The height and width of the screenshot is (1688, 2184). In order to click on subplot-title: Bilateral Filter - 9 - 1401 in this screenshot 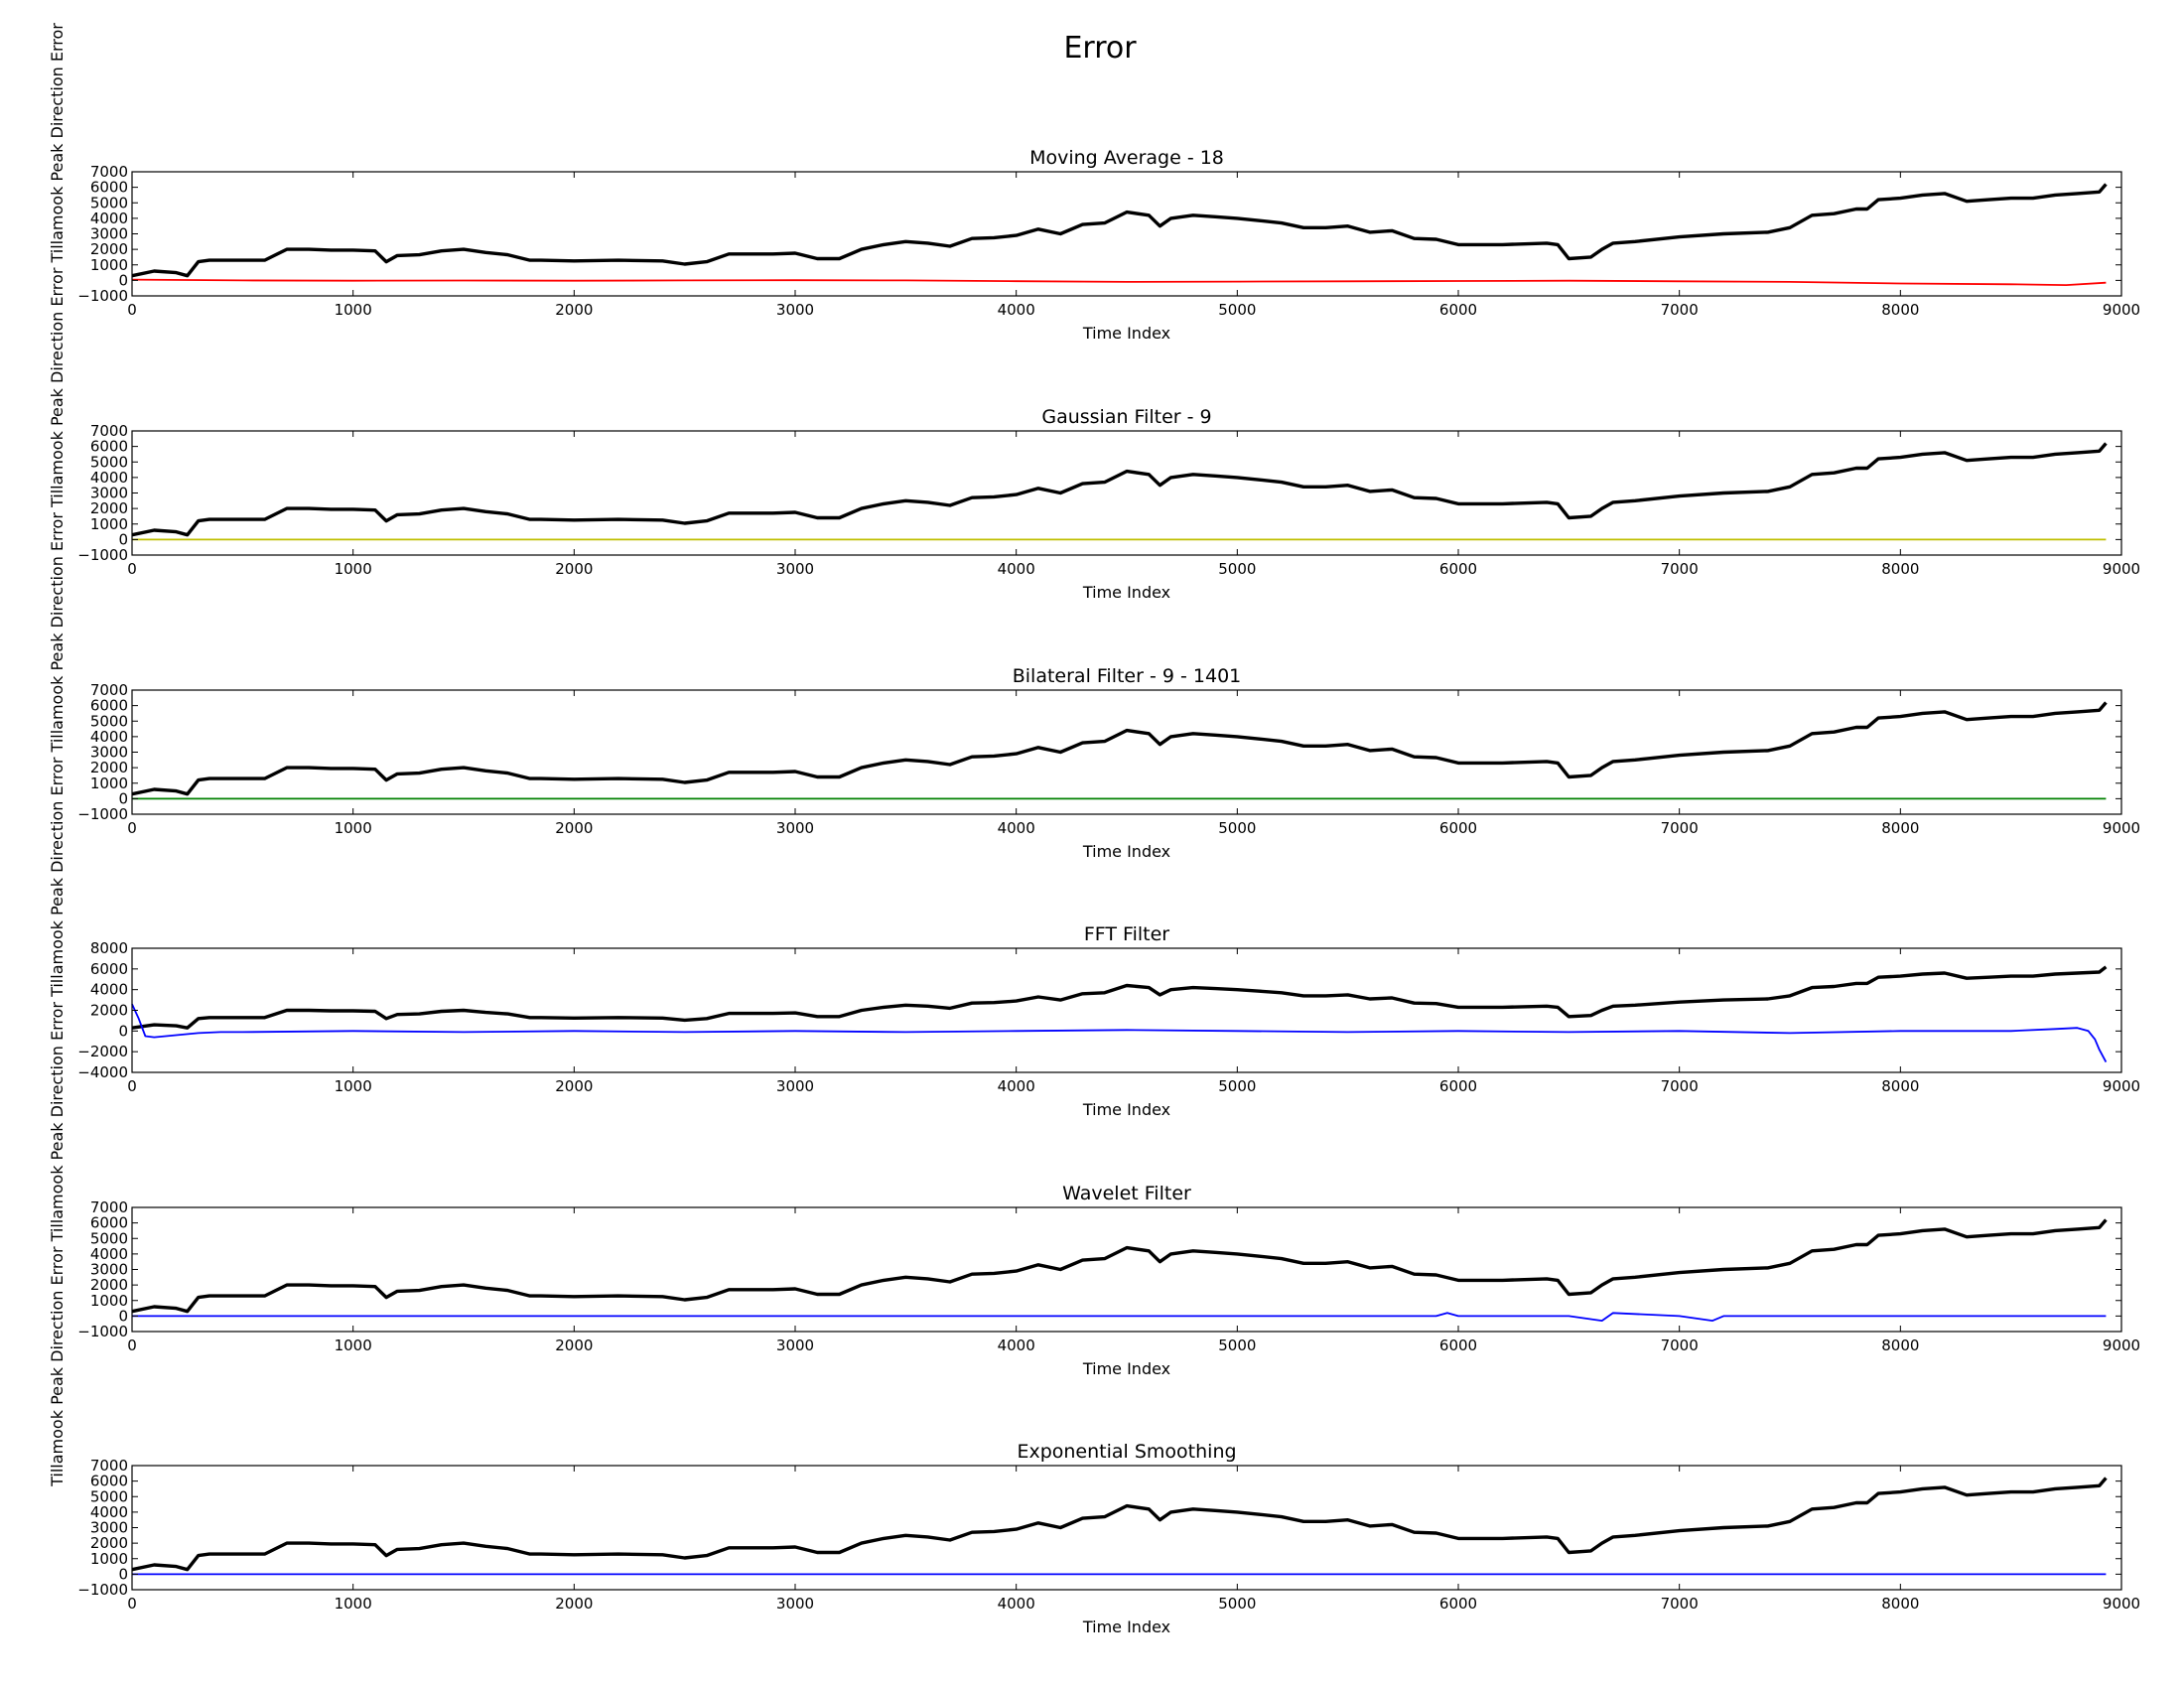, I will do `click(1127, 676)`.